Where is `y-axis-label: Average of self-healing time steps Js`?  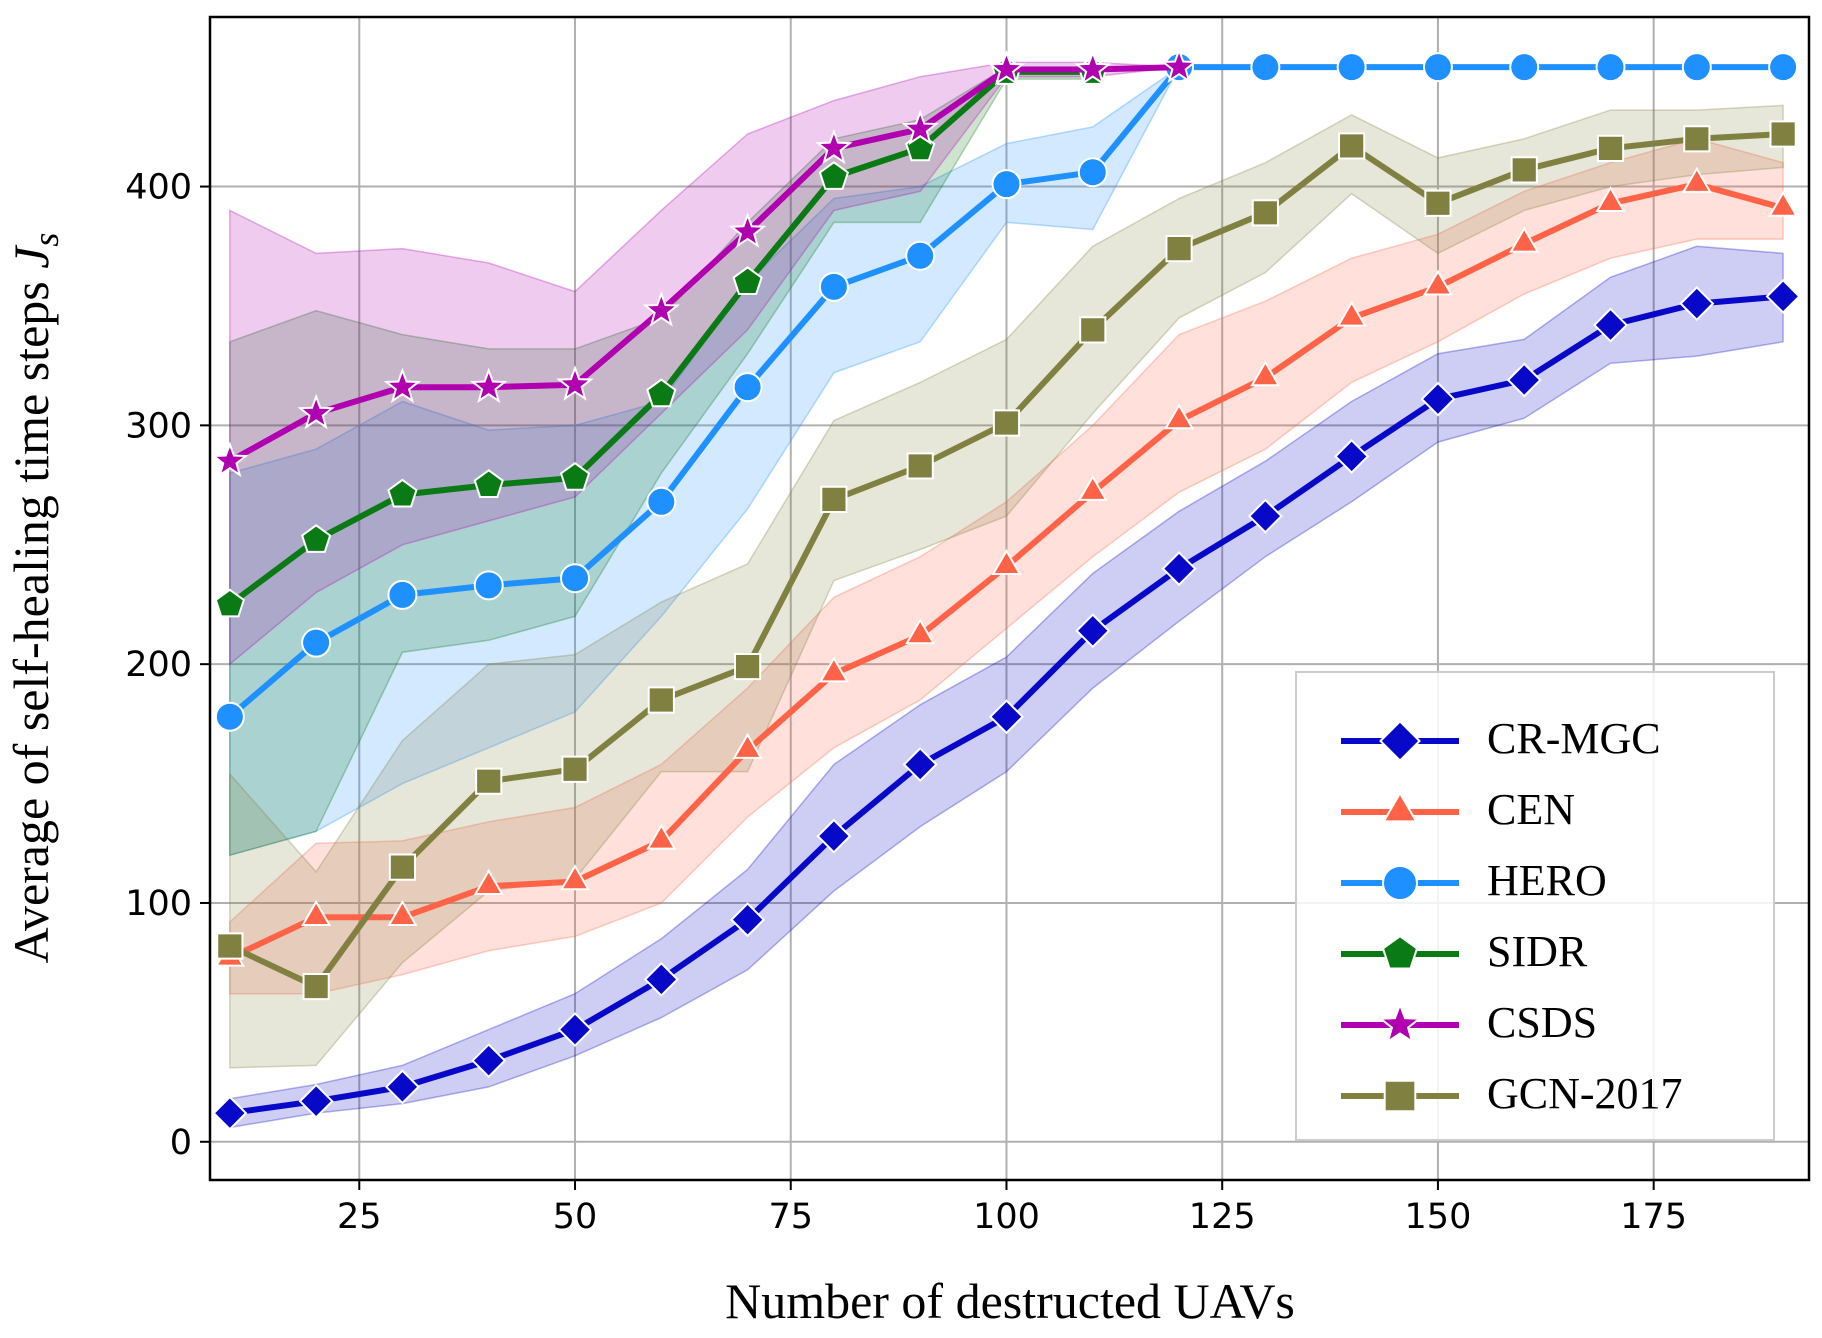
y-axis-label: Average of self-healing time steps Js is located at coordinates (34, 598).